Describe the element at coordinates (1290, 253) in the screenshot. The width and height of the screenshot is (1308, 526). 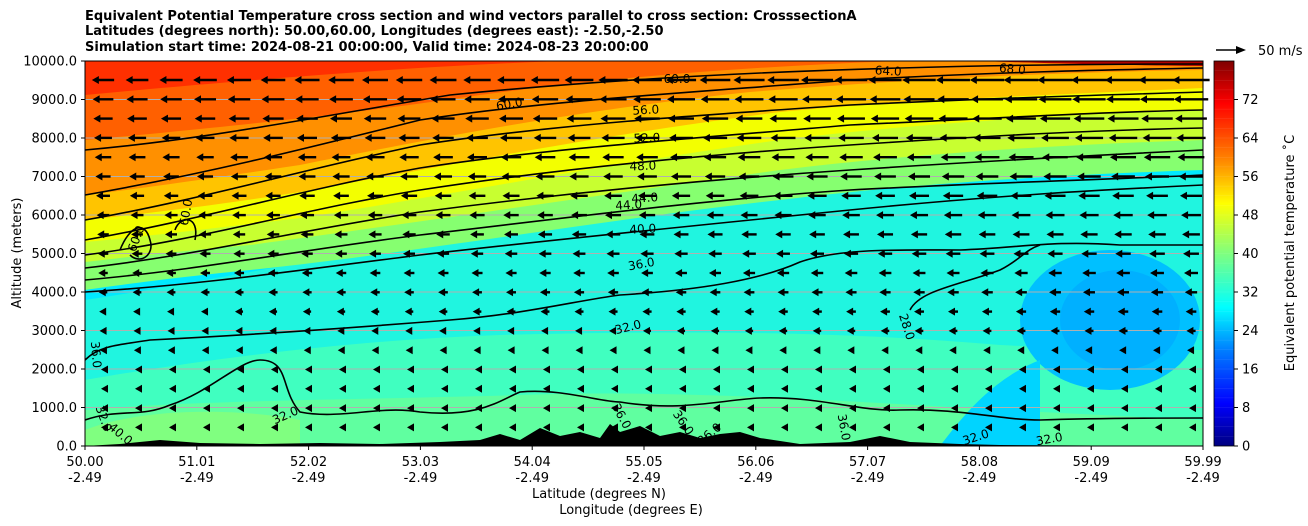
I see `colorbar-label: Equivalent potential temperature ˚C` at that location.